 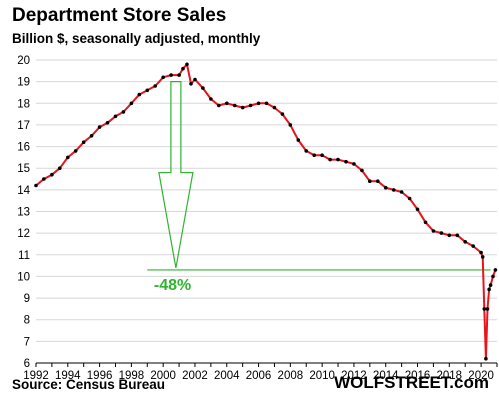 I want to click on x-tick-label: 1992, so click(x=36, y=376).